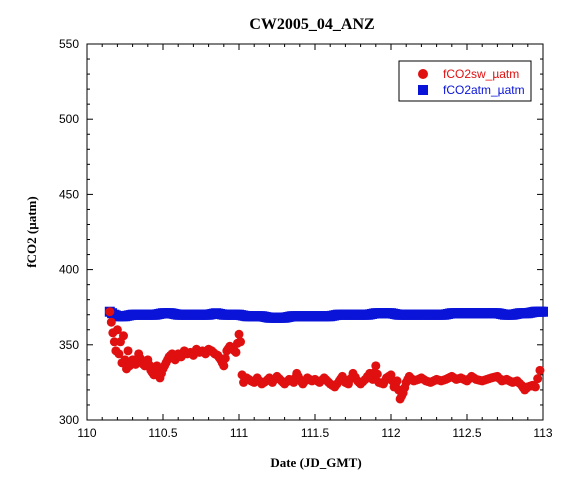  I want to click on legend-label-fco2sw: fCO2sw_µatm, so click(481, 74).